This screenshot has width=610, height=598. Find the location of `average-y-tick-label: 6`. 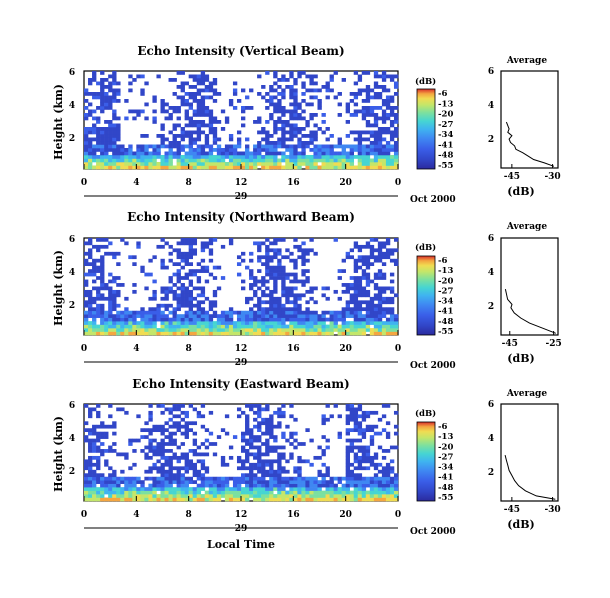

average-y-tick-label: 6 is located at coordinates (491, 72).